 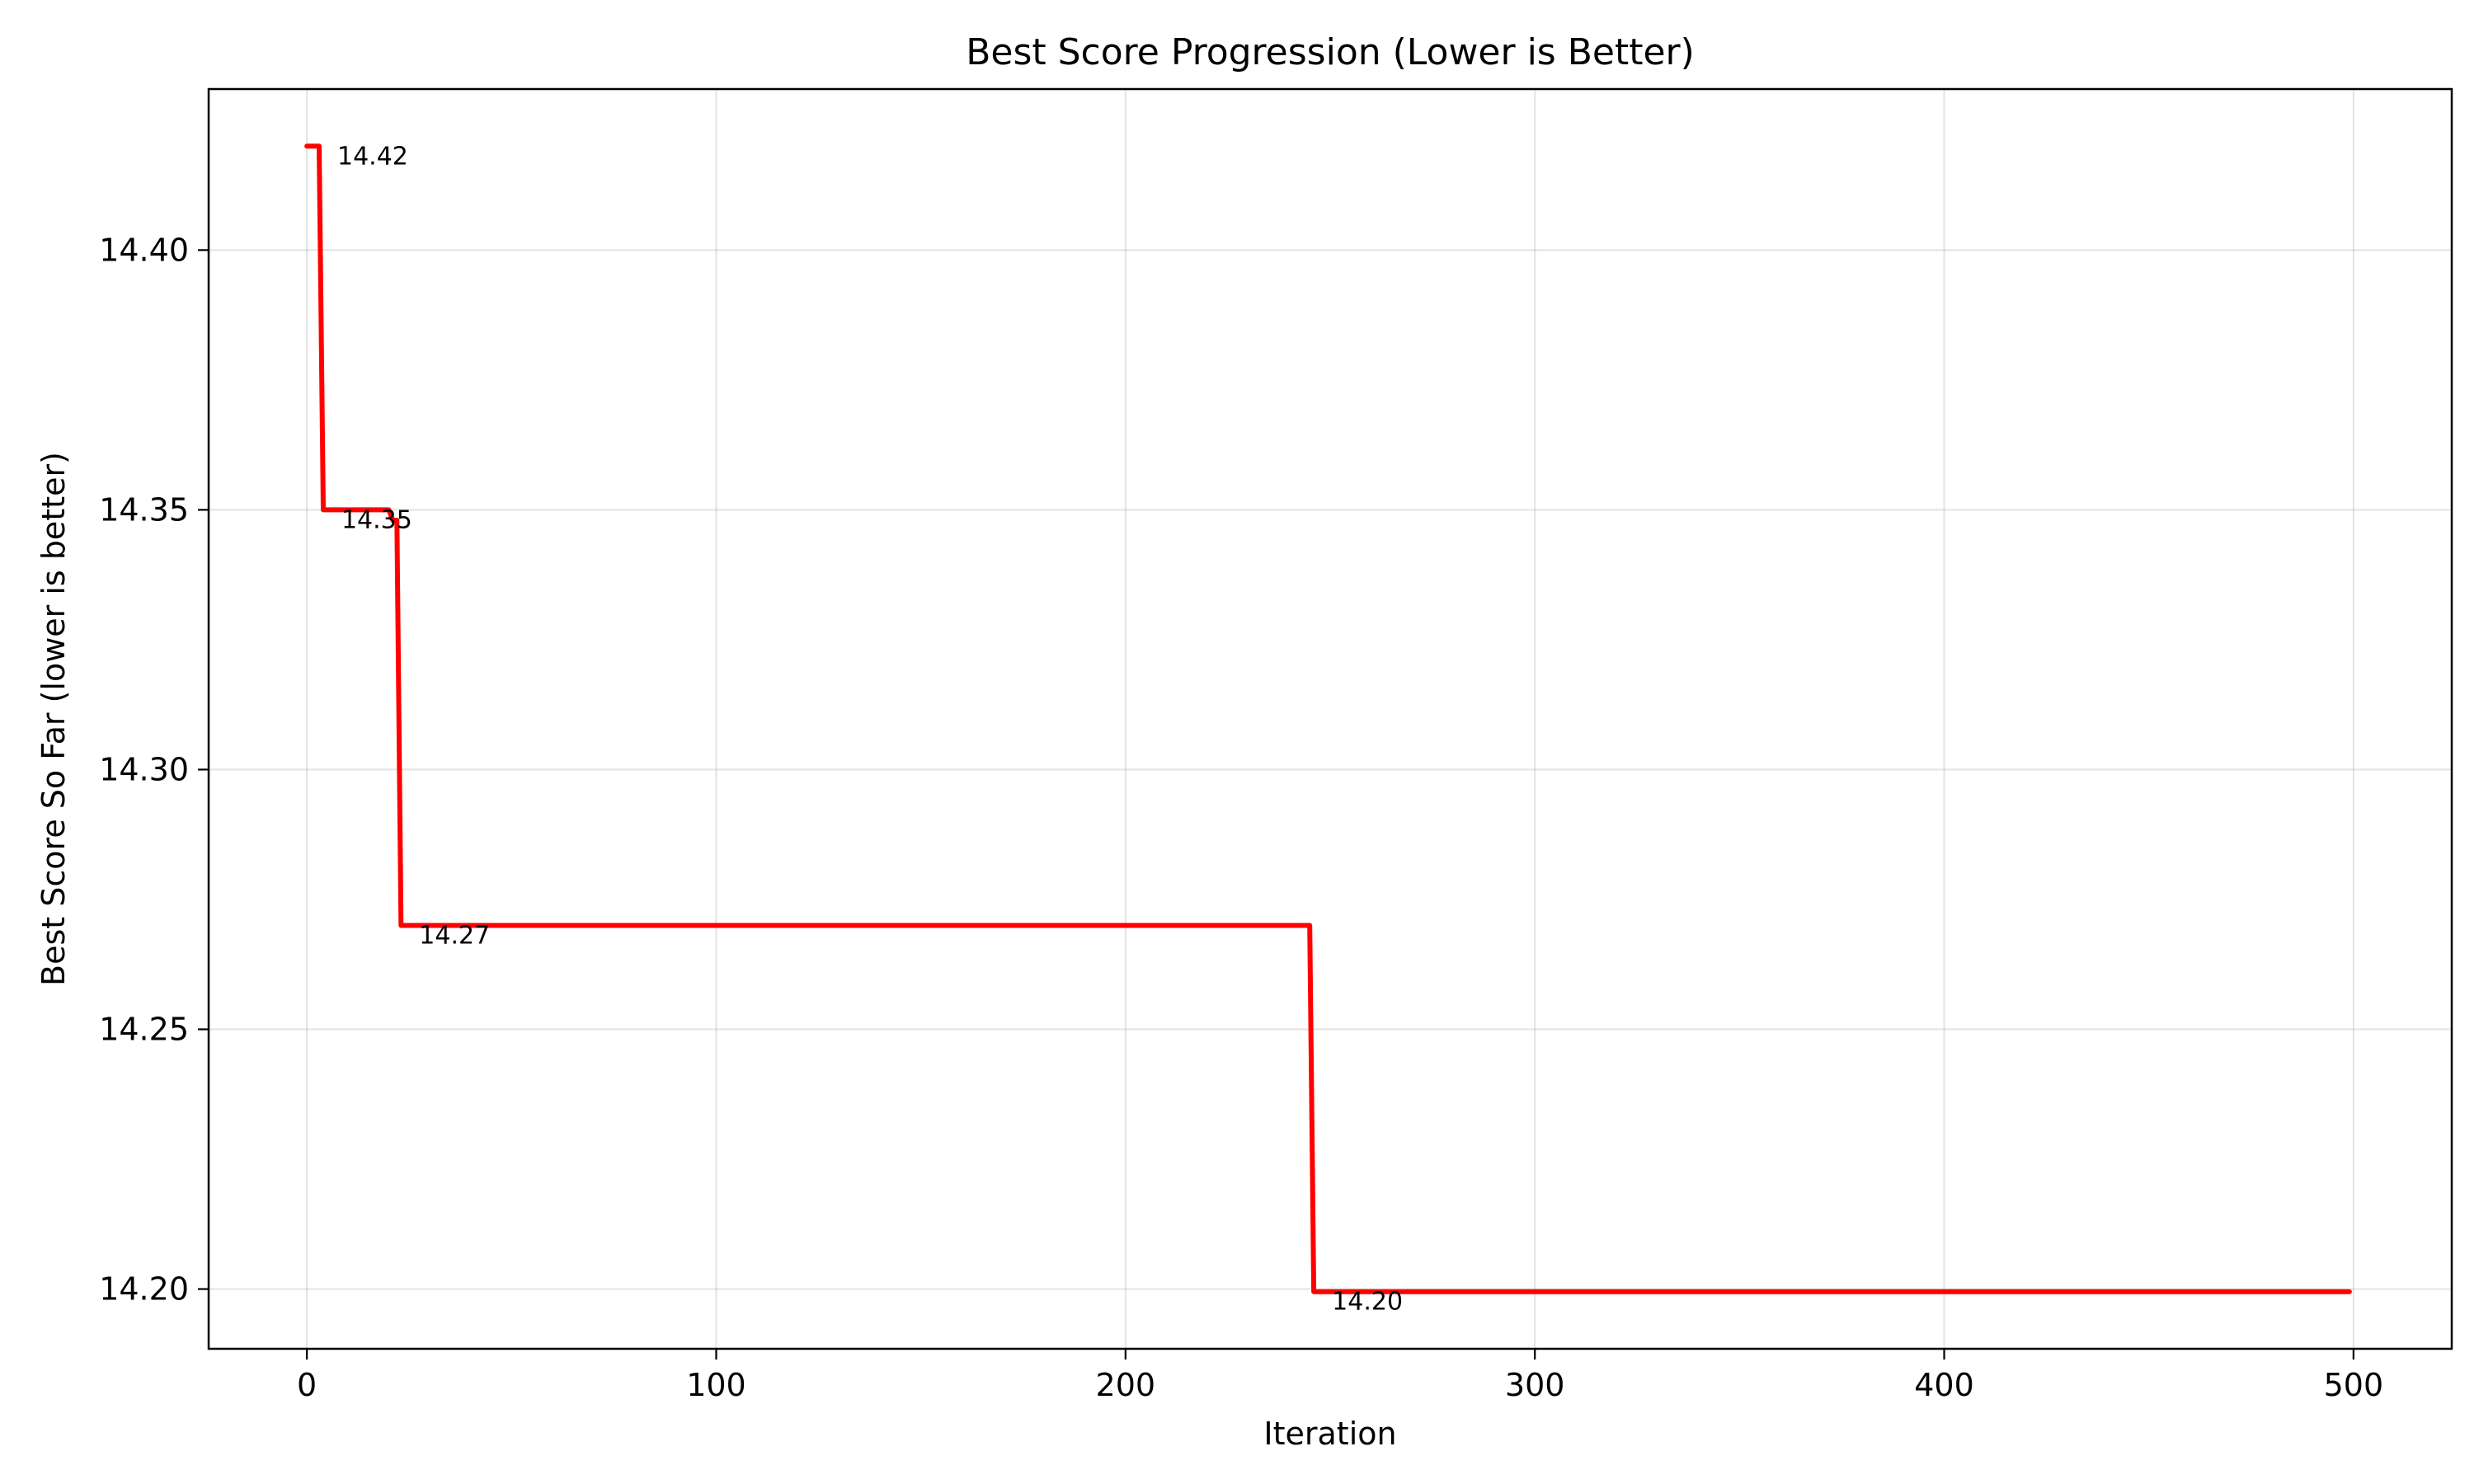 What do you see at coordinates (1126, 1385) in the screenshot?
I see `x-tick-label: 200` at bounding box center [1126, 1385].